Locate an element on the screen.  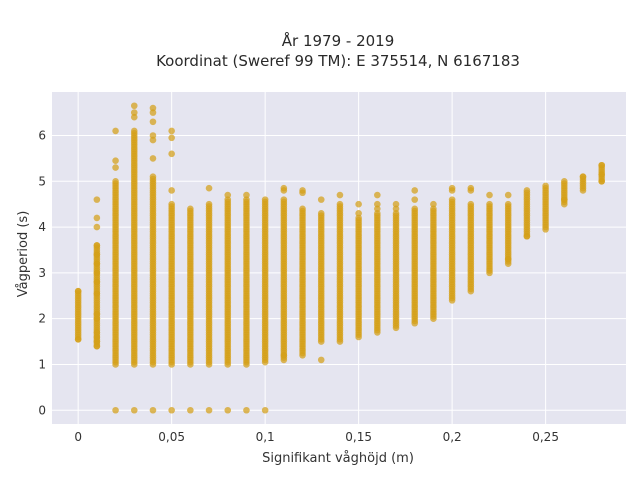
x-tick-label: 0,25 is located at coordinates (545, 437).